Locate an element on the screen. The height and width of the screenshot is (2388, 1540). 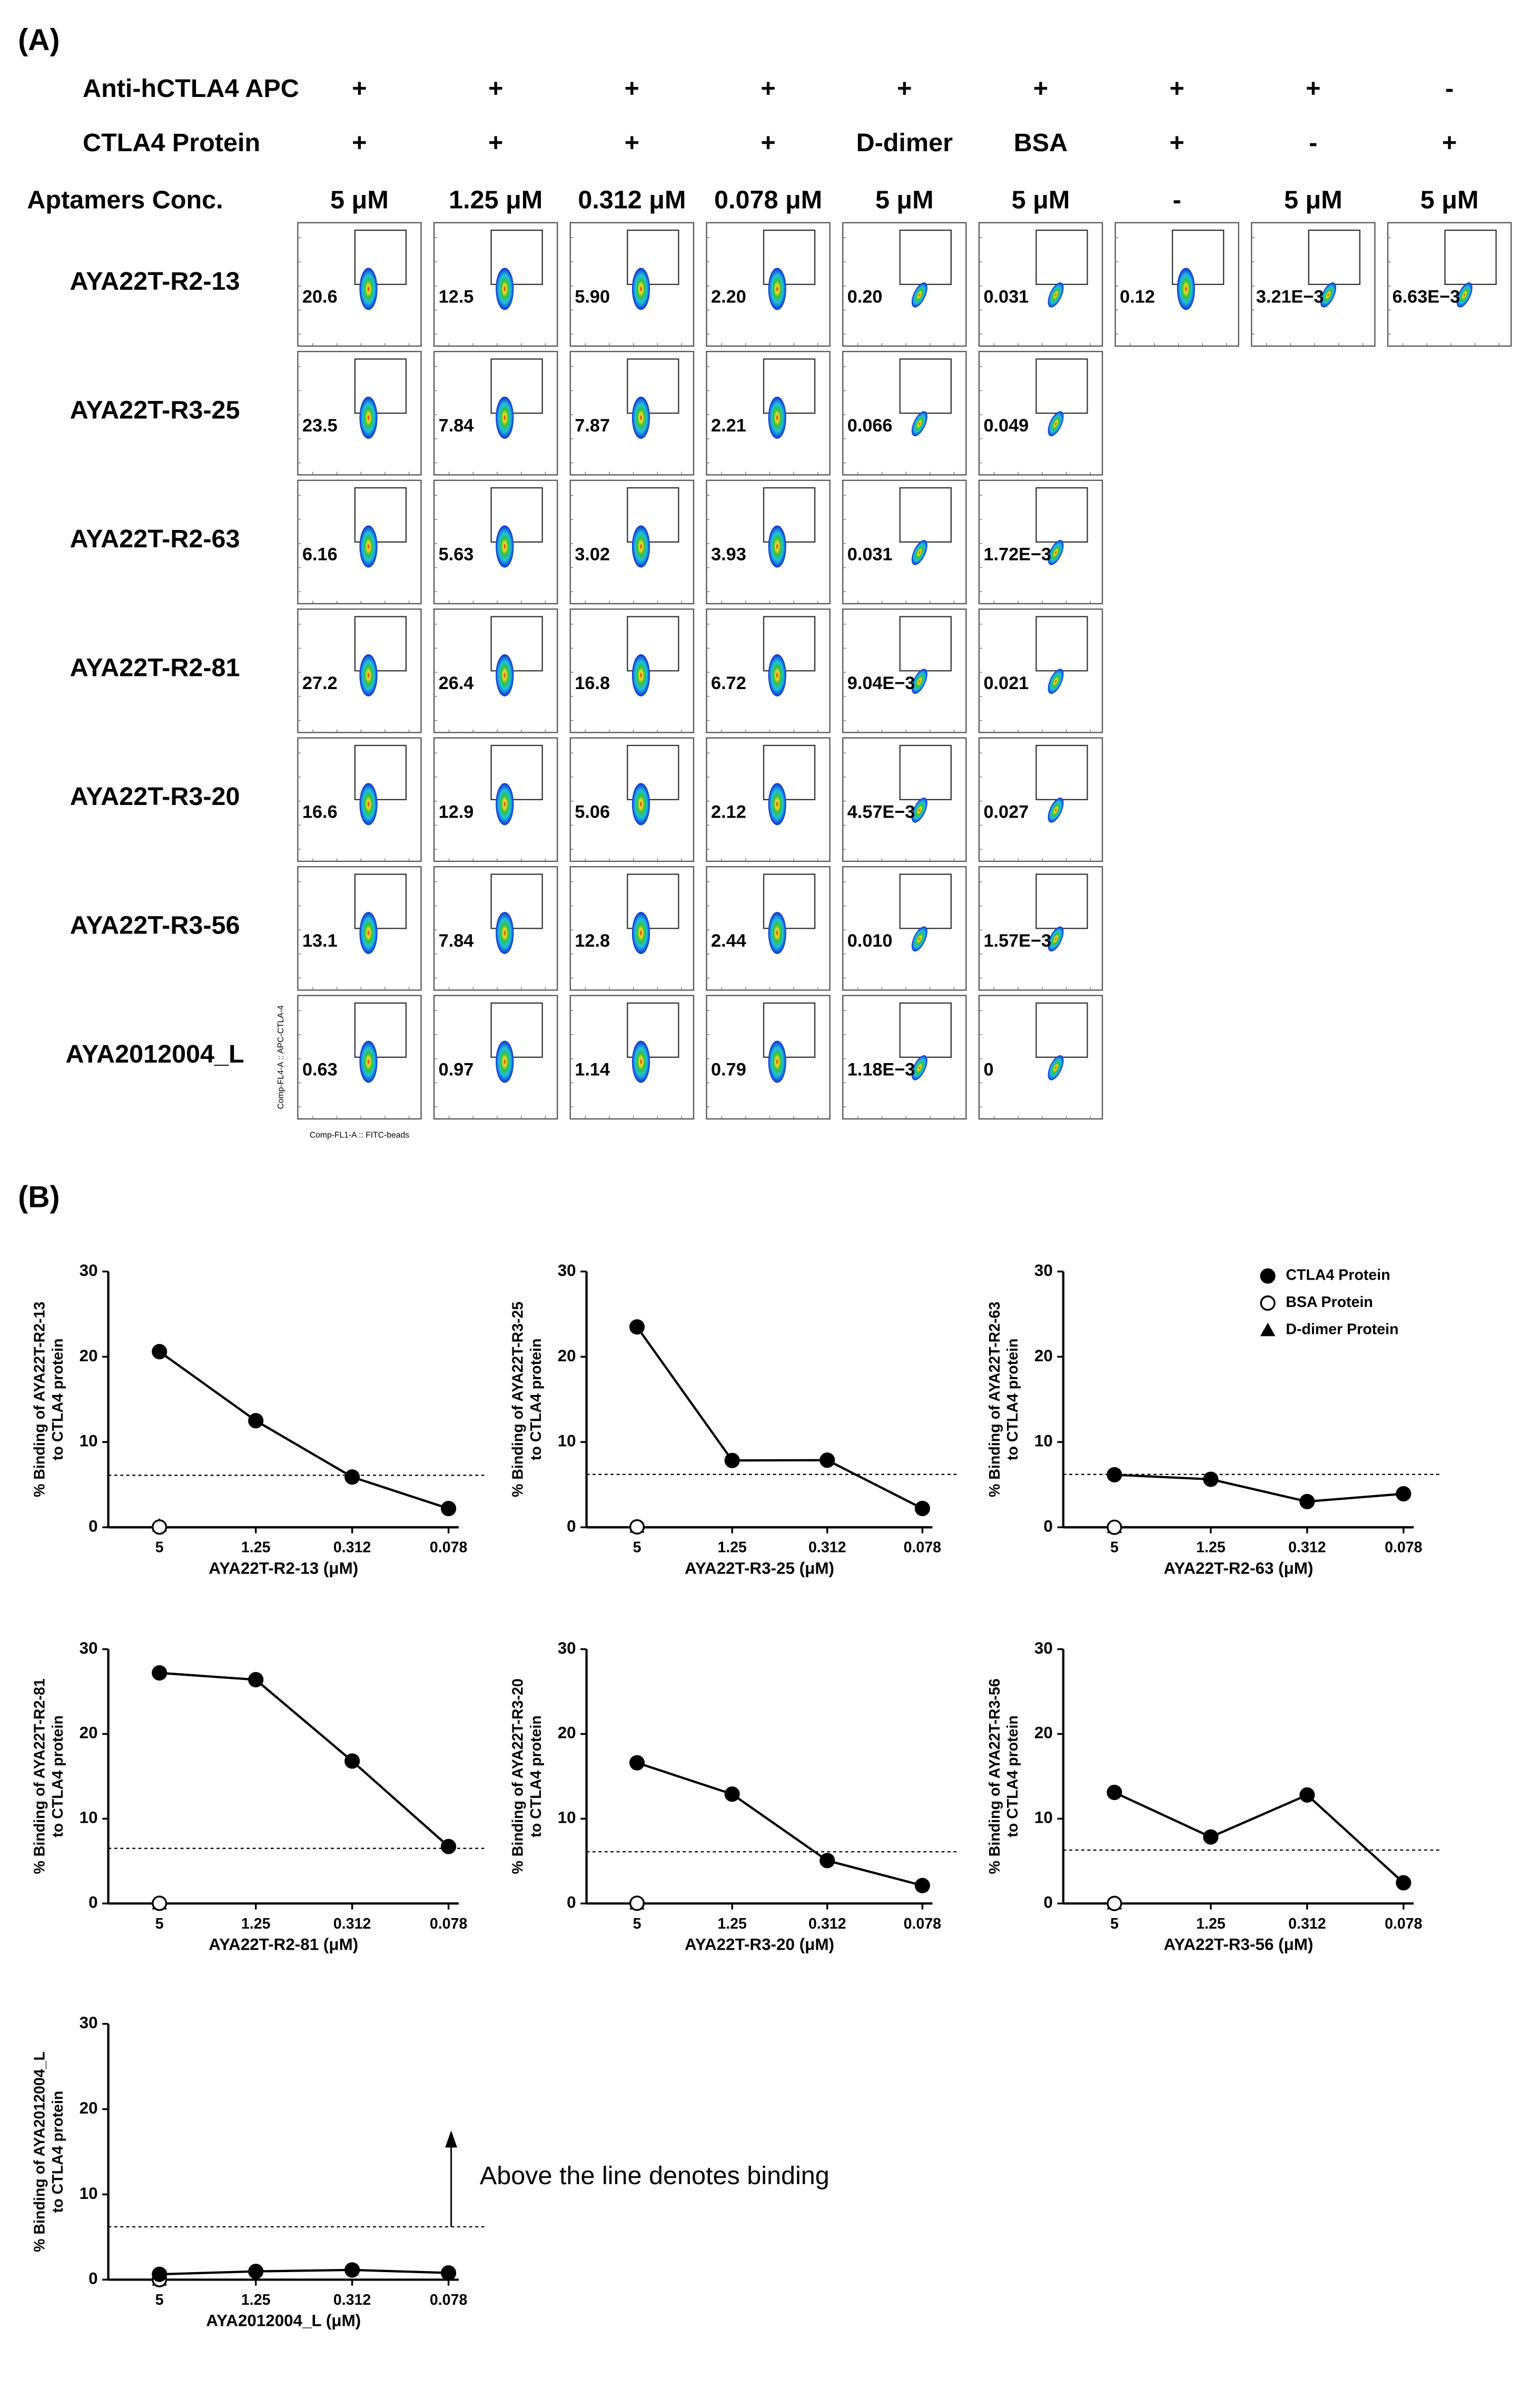
y-axis-label: % Binding of AYA2012004_L is located at coordinates (40, 2151).